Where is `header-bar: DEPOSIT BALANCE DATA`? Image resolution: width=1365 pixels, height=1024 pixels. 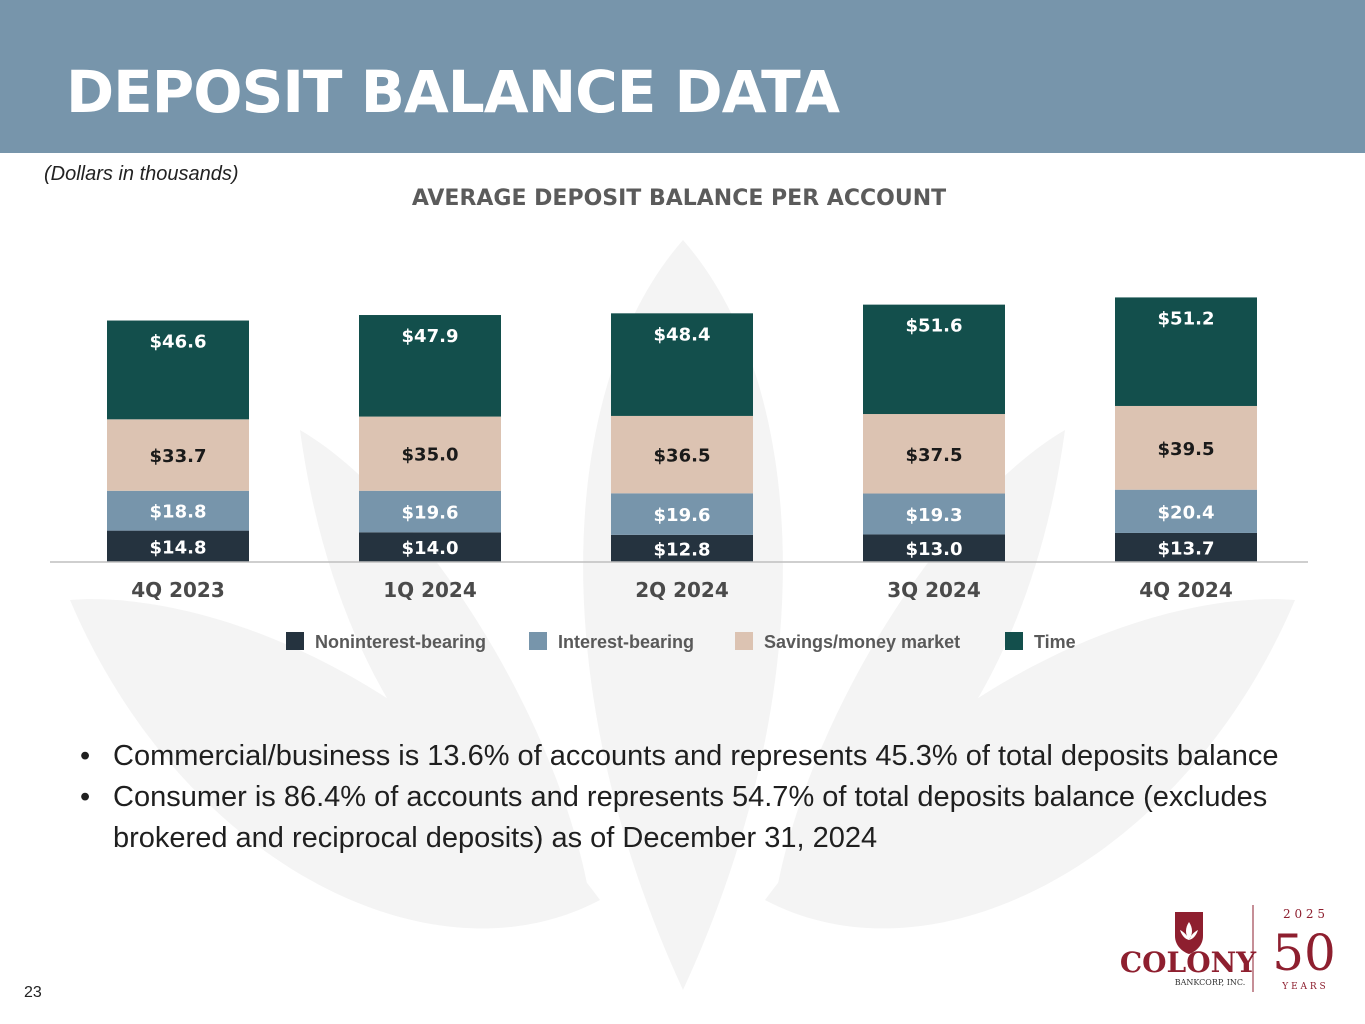 header-bar: DEPOSIT BALANCE DATA is located at coordinates (682, 76).